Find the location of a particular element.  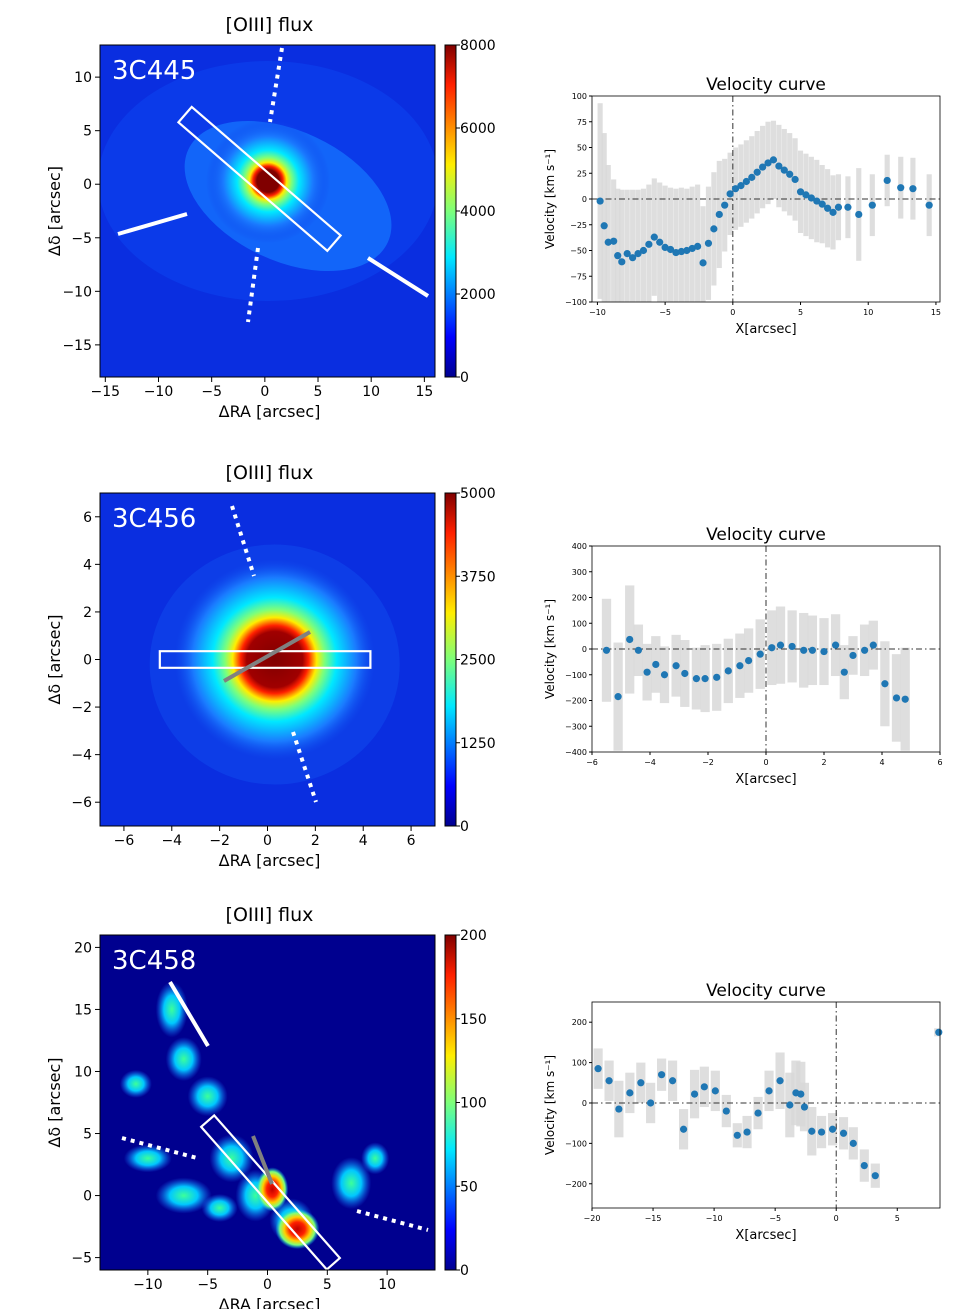

map-frame is located at coordinates (267, 211).